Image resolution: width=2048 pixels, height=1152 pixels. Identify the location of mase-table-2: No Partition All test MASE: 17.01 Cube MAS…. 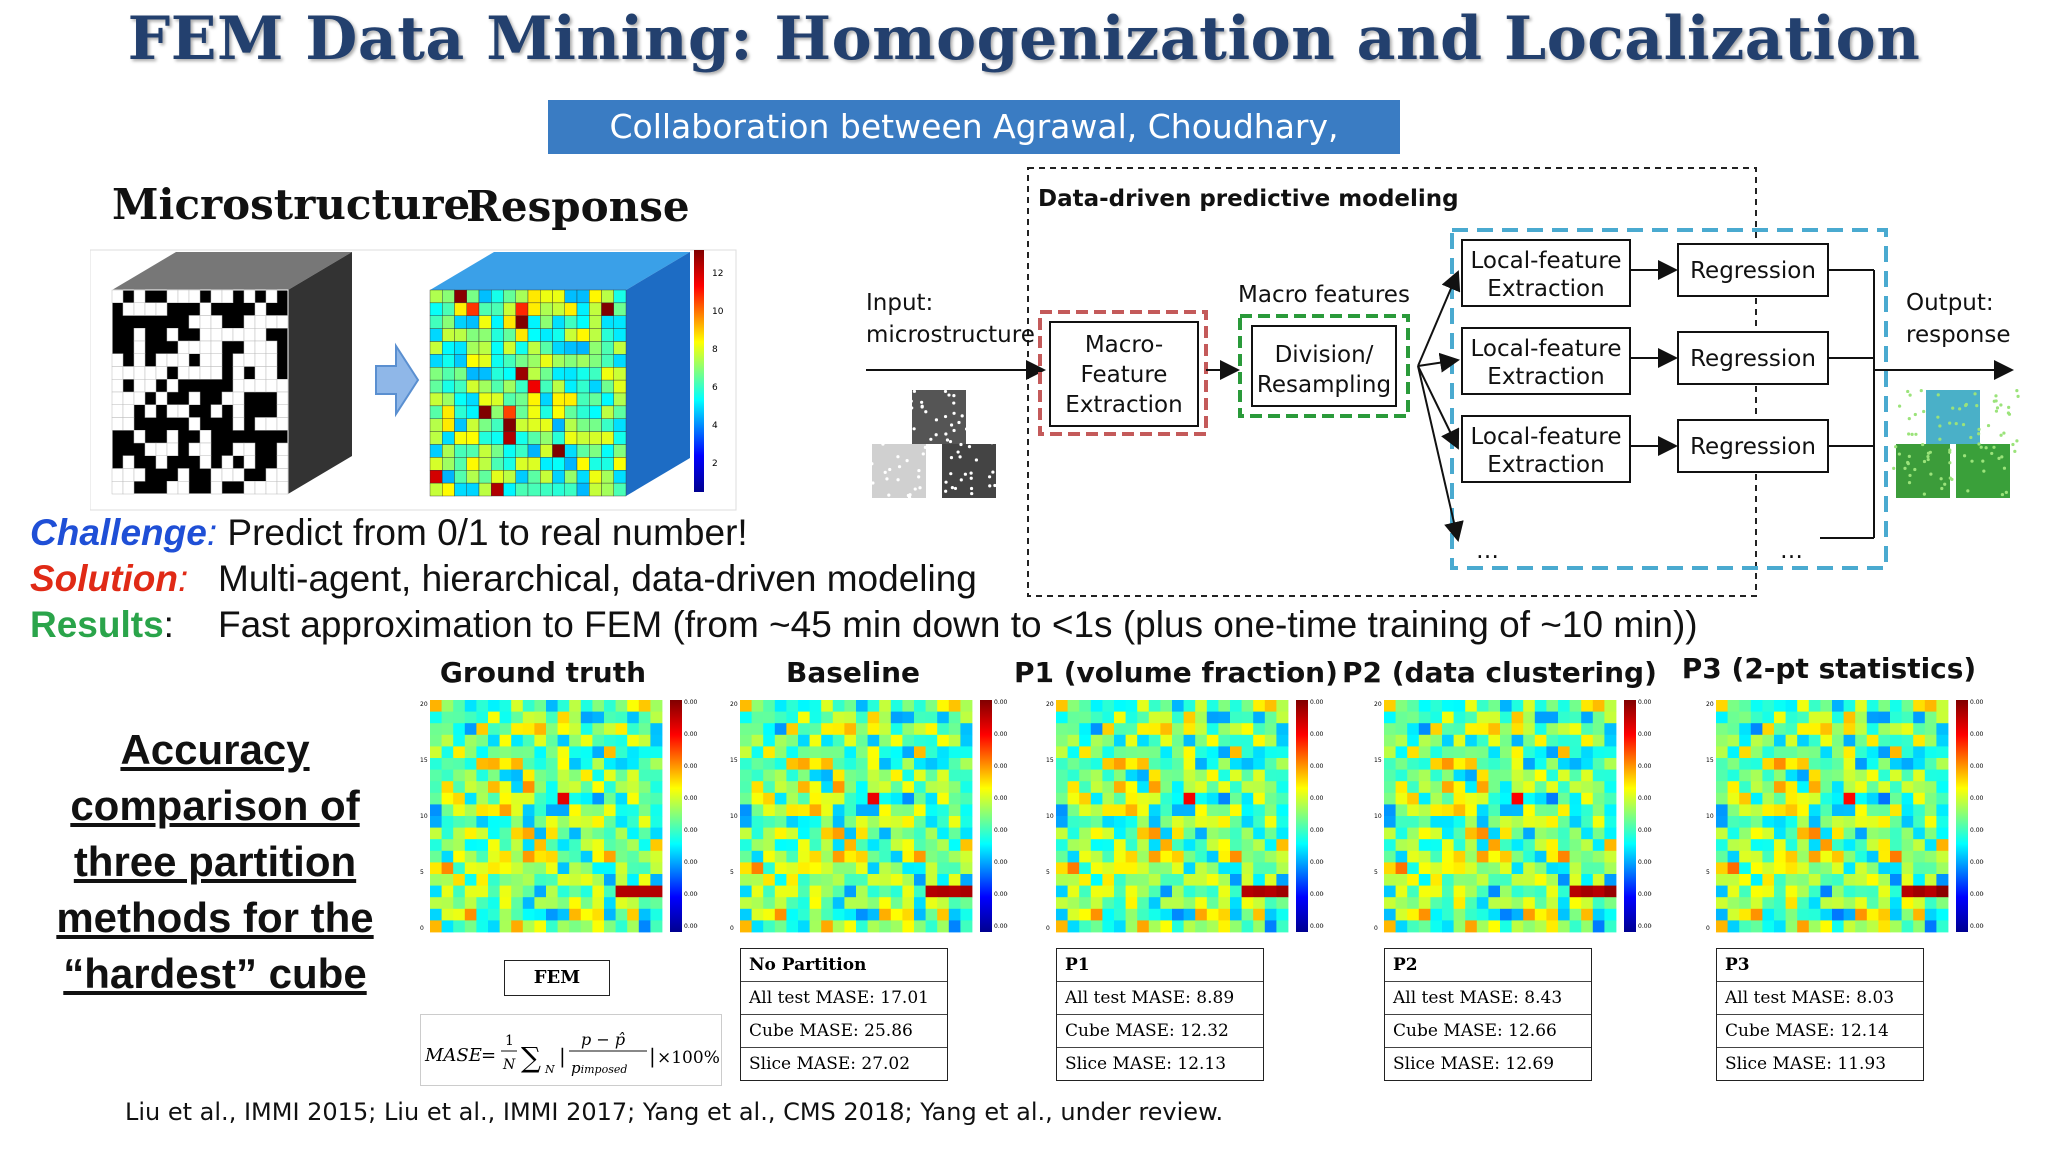
(844, 1014).